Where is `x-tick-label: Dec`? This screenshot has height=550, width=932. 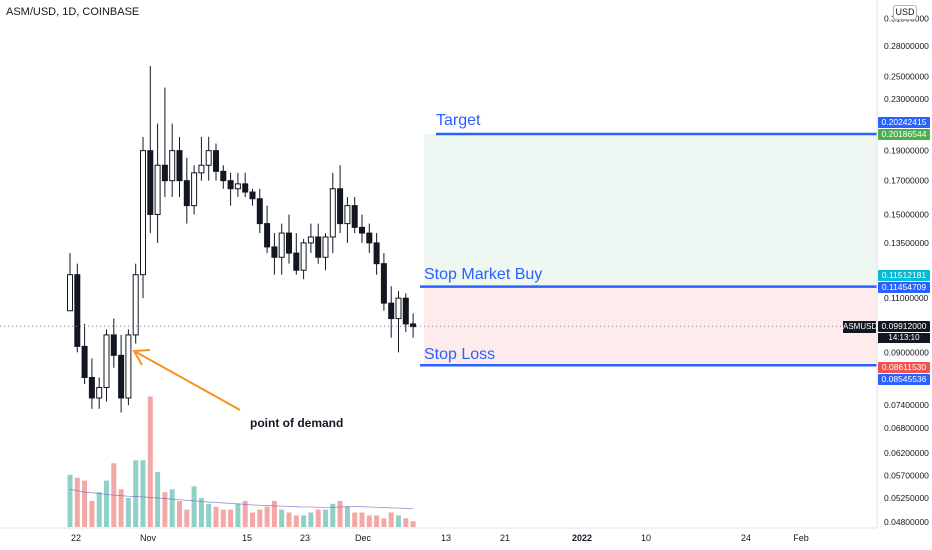
x-tick-label: Dec is located at coordinates (363, 538).